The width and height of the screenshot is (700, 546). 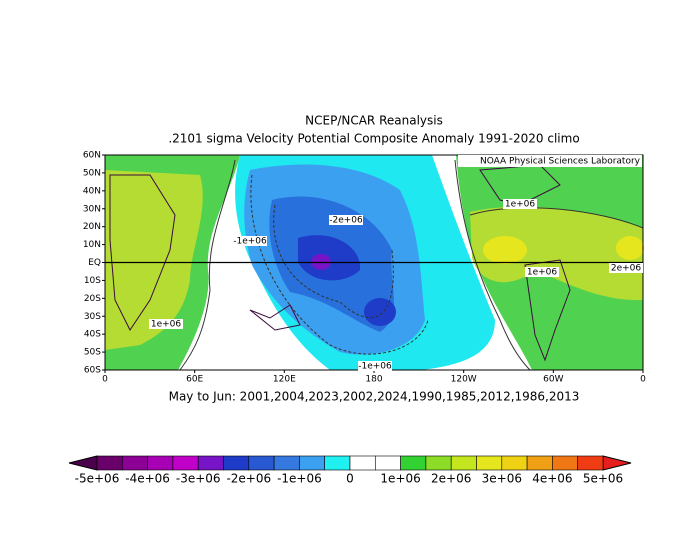 What do you see at coordinates (92, 353) in the screenshot?
I see `lat-label: 50S` at bounding box center [92, 353].